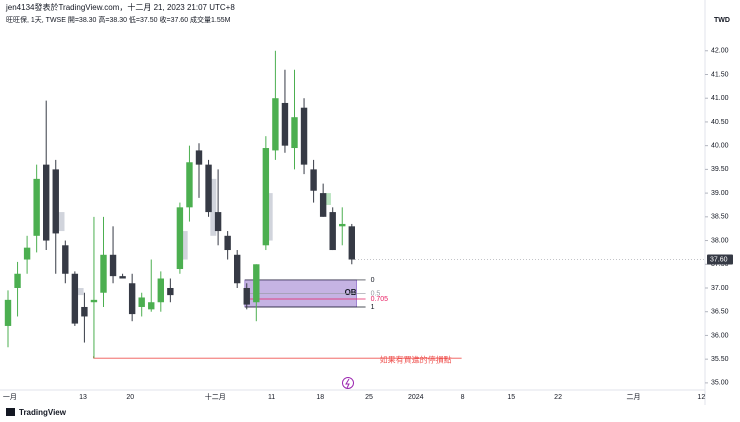 Image resolution: width=740 pixels, height=422 pixels. What do you see at coordinates (722, 20) in the screenshot?
I see `currency: TWD` at bounding box center [722, 20].